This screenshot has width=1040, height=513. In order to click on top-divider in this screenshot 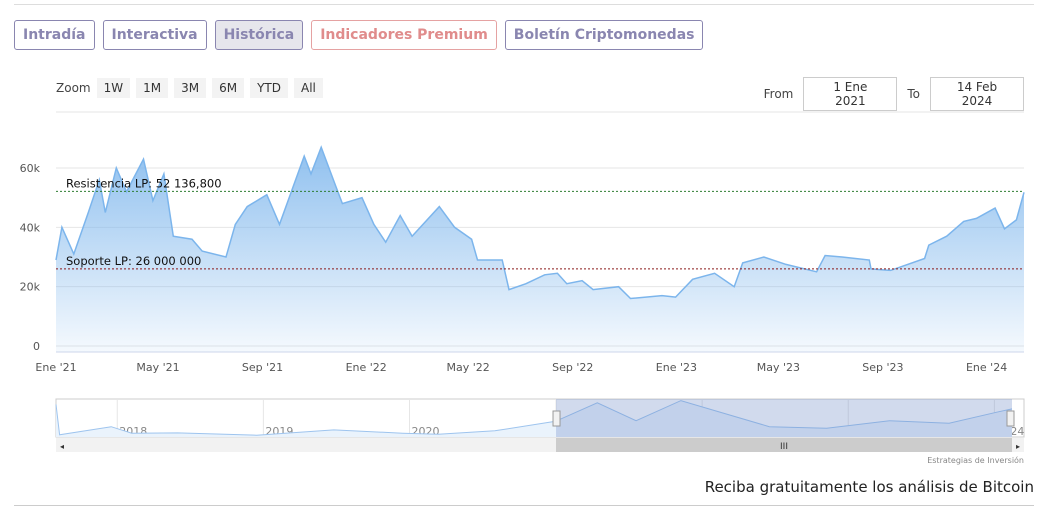, I will do `click(524, 4)`.